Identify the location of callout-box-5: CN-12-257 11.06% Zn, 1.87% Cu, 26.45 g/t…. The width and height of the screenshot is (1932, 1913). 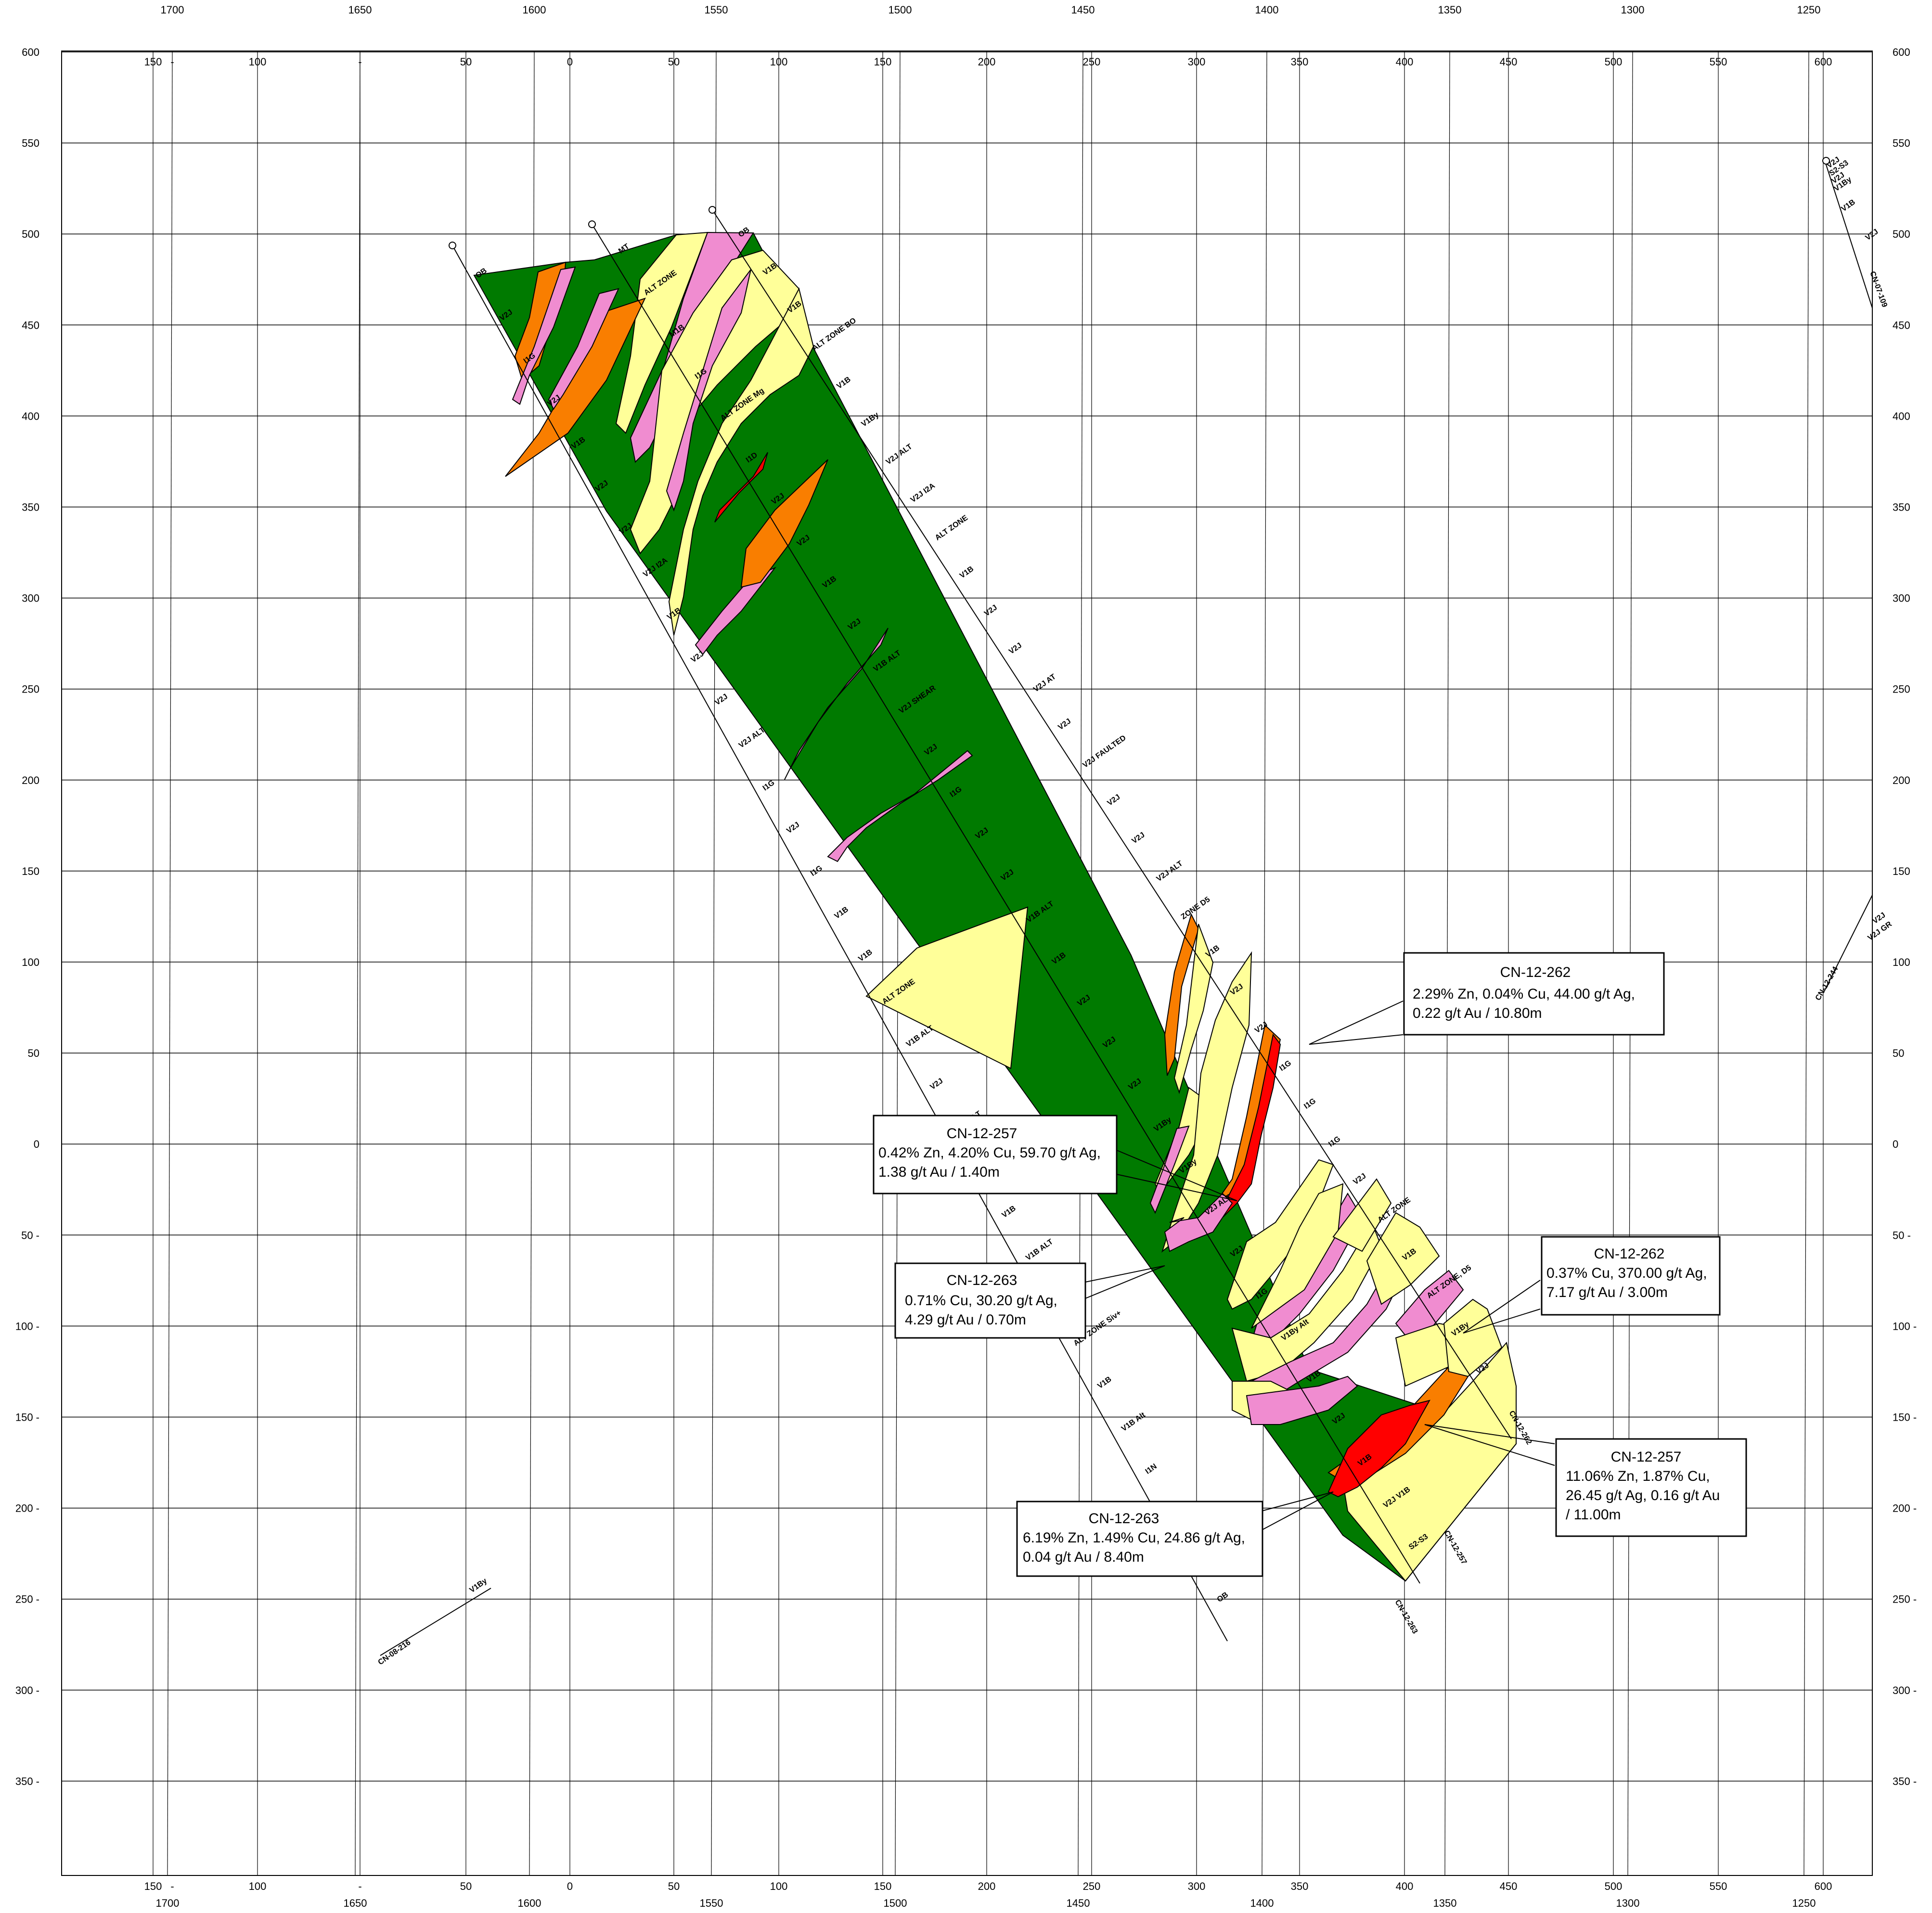
(1651, 1487).